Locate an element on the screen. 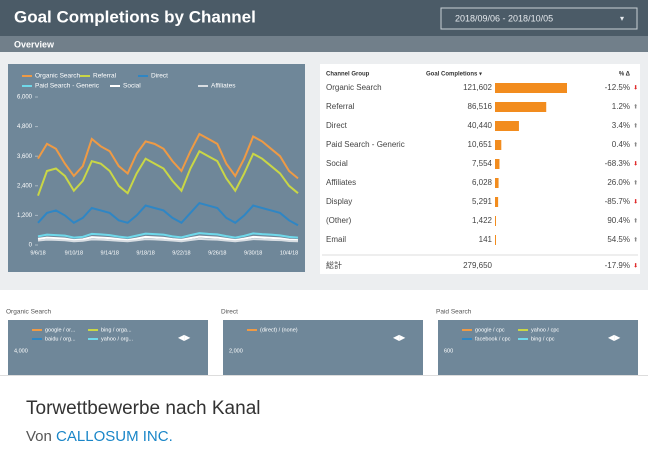  y-tick-label: 0 is located at coordinates (31, 246).